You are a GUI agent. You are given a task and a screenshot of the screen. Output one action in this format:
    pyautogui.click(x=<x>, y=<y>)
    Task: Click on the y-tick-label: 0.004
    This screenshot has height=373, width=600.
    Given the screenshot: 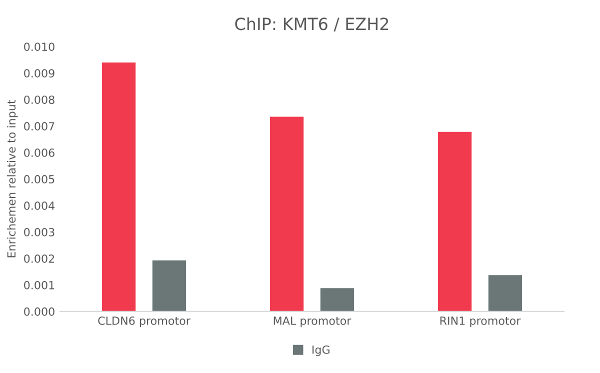 What is the action you would take?
    pyautogui.click(x=39, y=206)
    